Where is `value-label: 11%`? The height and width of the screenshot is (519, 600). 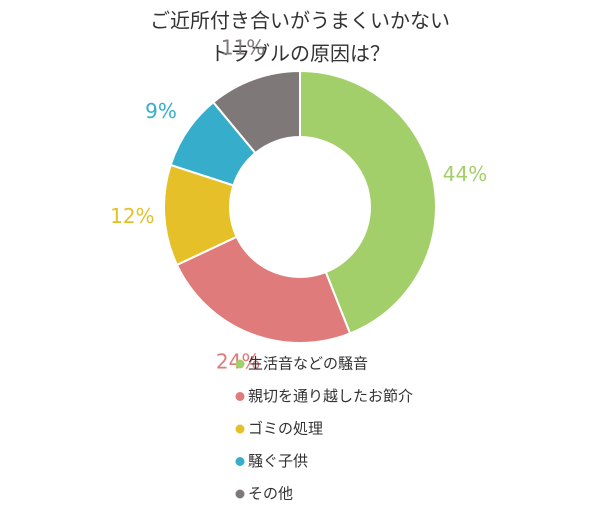
value-label: 11% is located at coordinates (243, 47).